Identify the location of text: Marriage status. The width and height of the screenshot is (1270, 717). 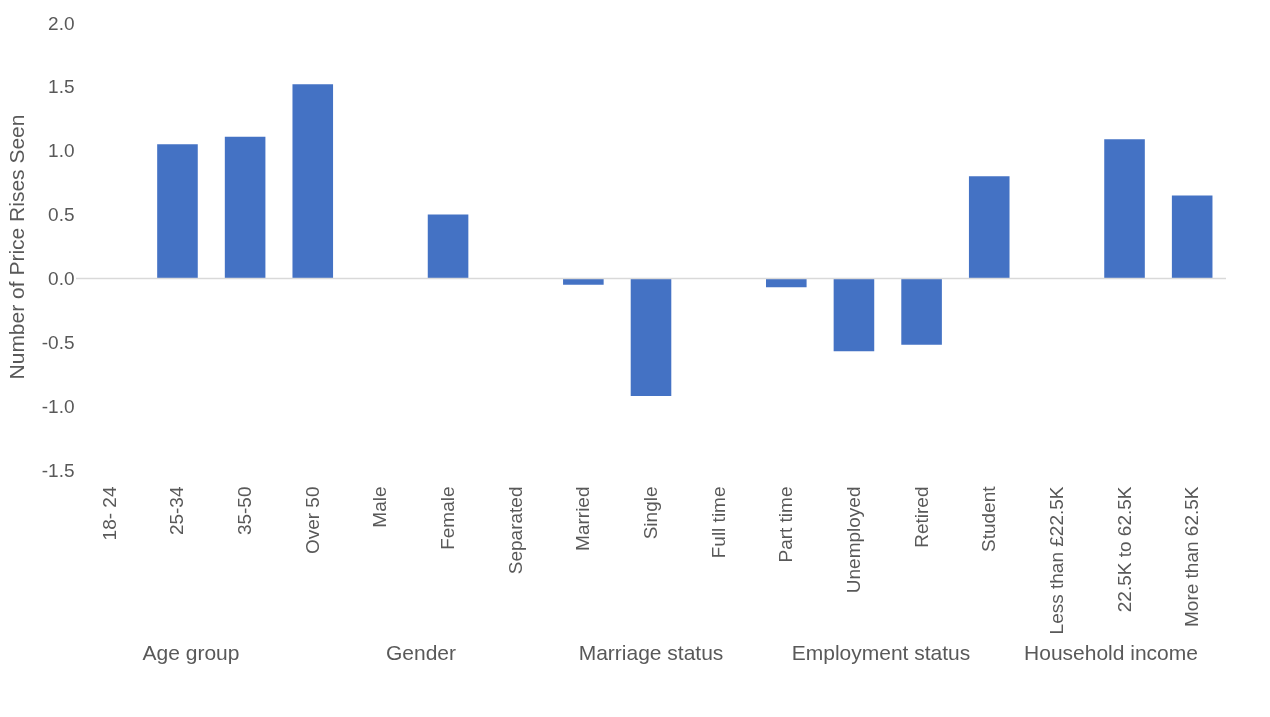
(651, 652).